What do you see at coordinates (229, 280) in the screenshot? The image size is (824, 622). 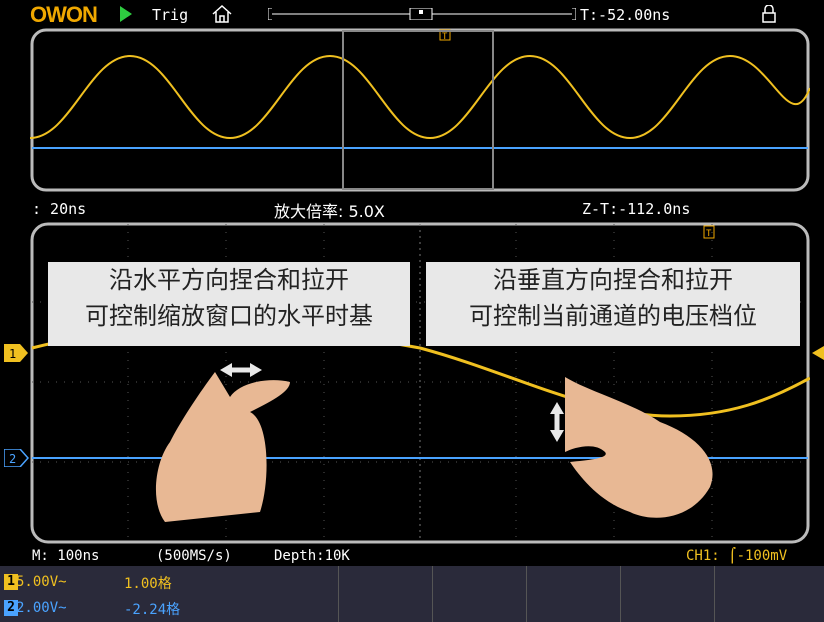 I see `hint-line: 沿水平方向捏合和拉开` at bounding box center [229, 280].